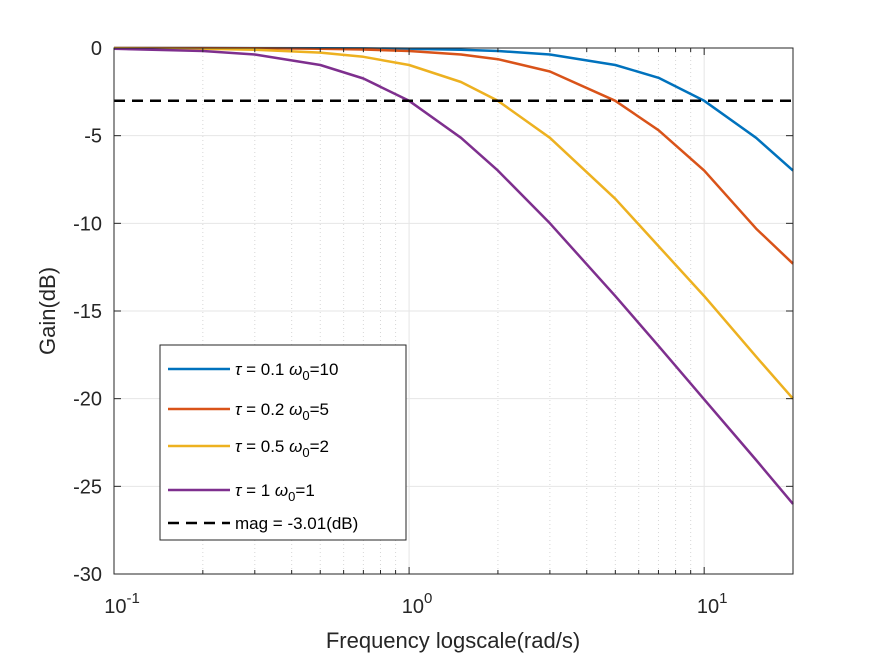 Image resolution: width=875 pixels, height=657 pixels. What do you see at coordinates (87, 224) in the screenshot?
I see `y-tick-label: -10` at bounding box center [87, 224].